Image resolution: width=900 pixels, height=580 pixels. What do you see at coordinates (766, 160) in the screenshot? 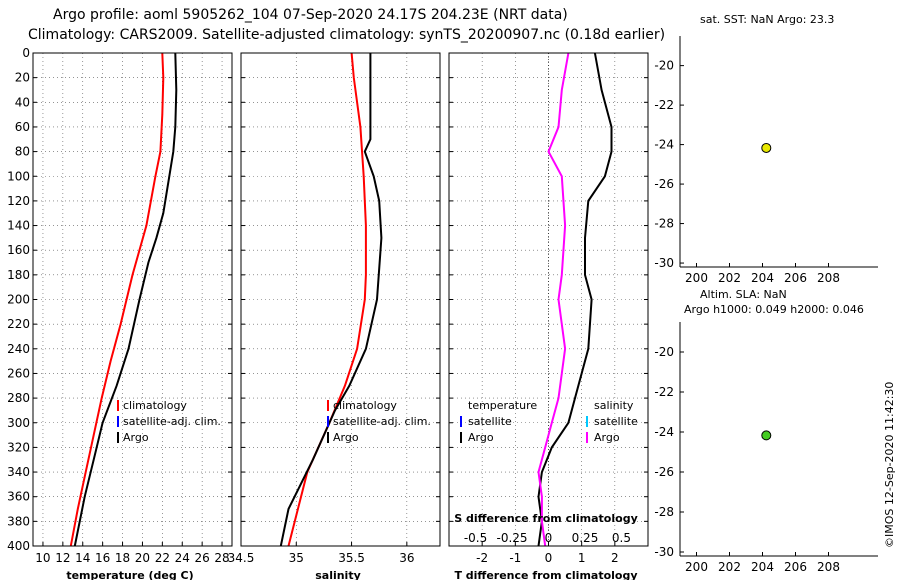
I see `sst-map-panel: -20 -22 -24 -26 -28 -30 200 202 204 206 208` at bounding box center [766, 160].